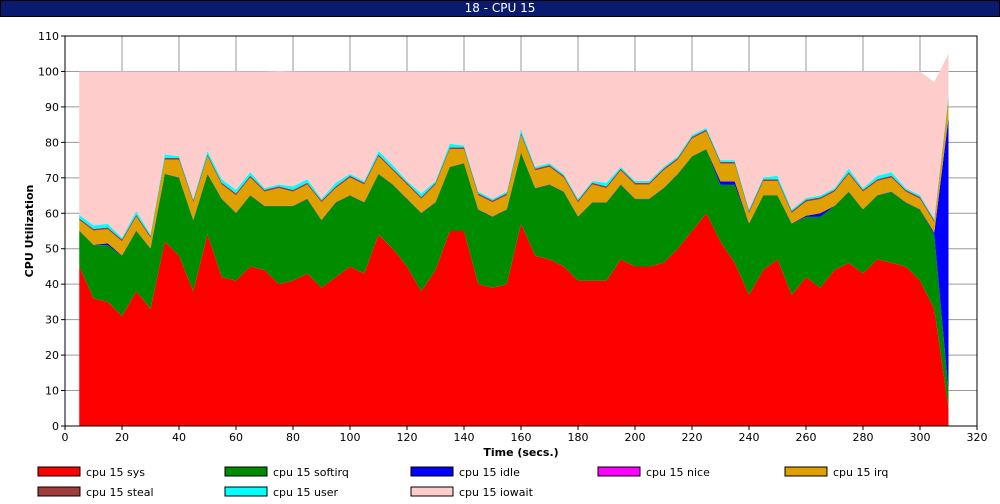  What do you see at coordinates (65, 437) in the screenshot?
I see `x-tick-label: 0` at bounding box center [65, 437].